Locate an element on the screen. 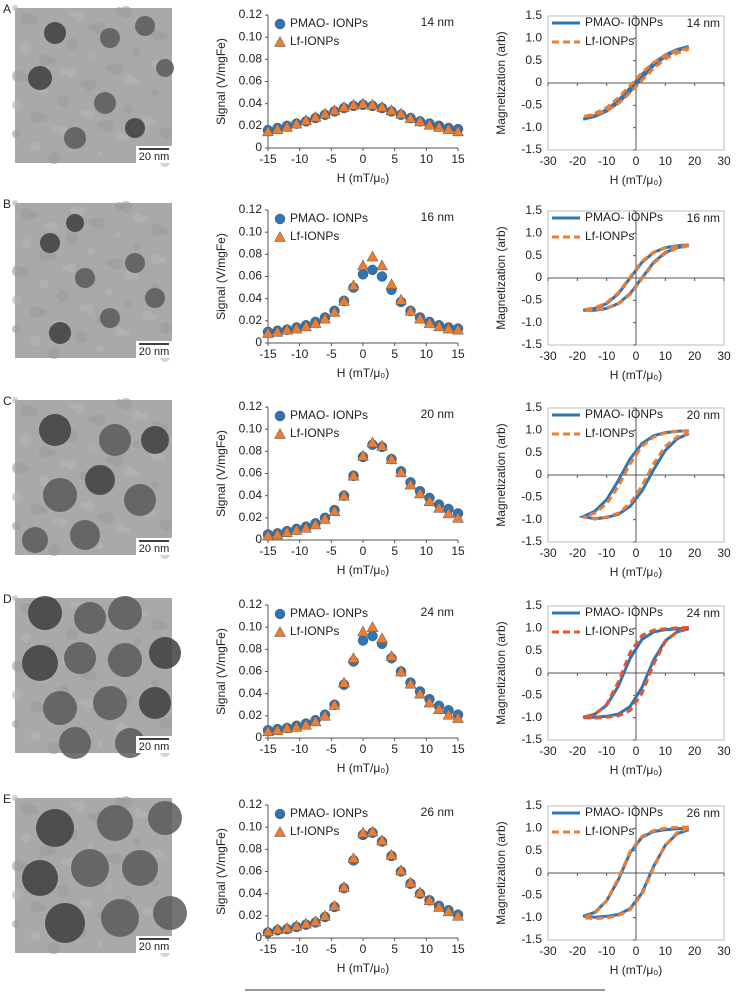 This screenshot has width=736, height=997. size-annotation: 24 nm is located at coordinates (703, 613).